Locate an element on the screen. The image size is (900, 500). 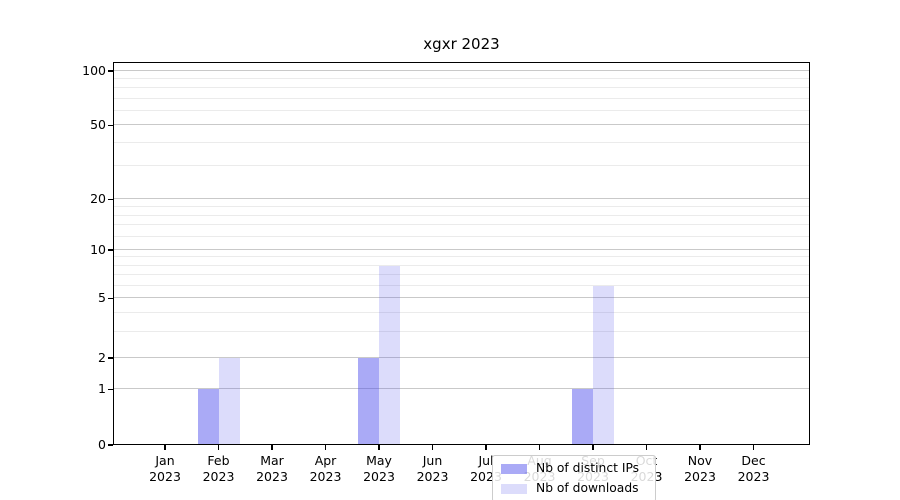
y-tick-label: 2 is located at coordinates (102, 358).